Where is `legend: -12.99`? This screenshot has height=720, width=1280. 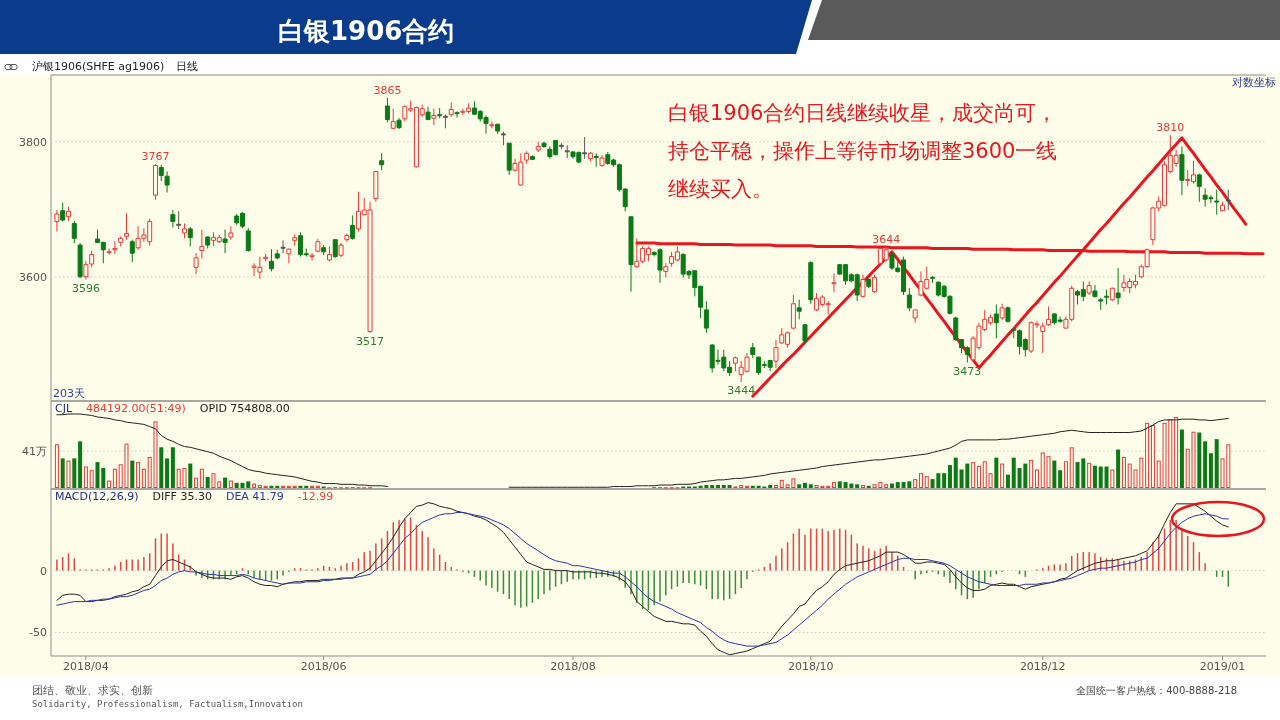 legend: -12.99 is located at coordinates (315, 496).